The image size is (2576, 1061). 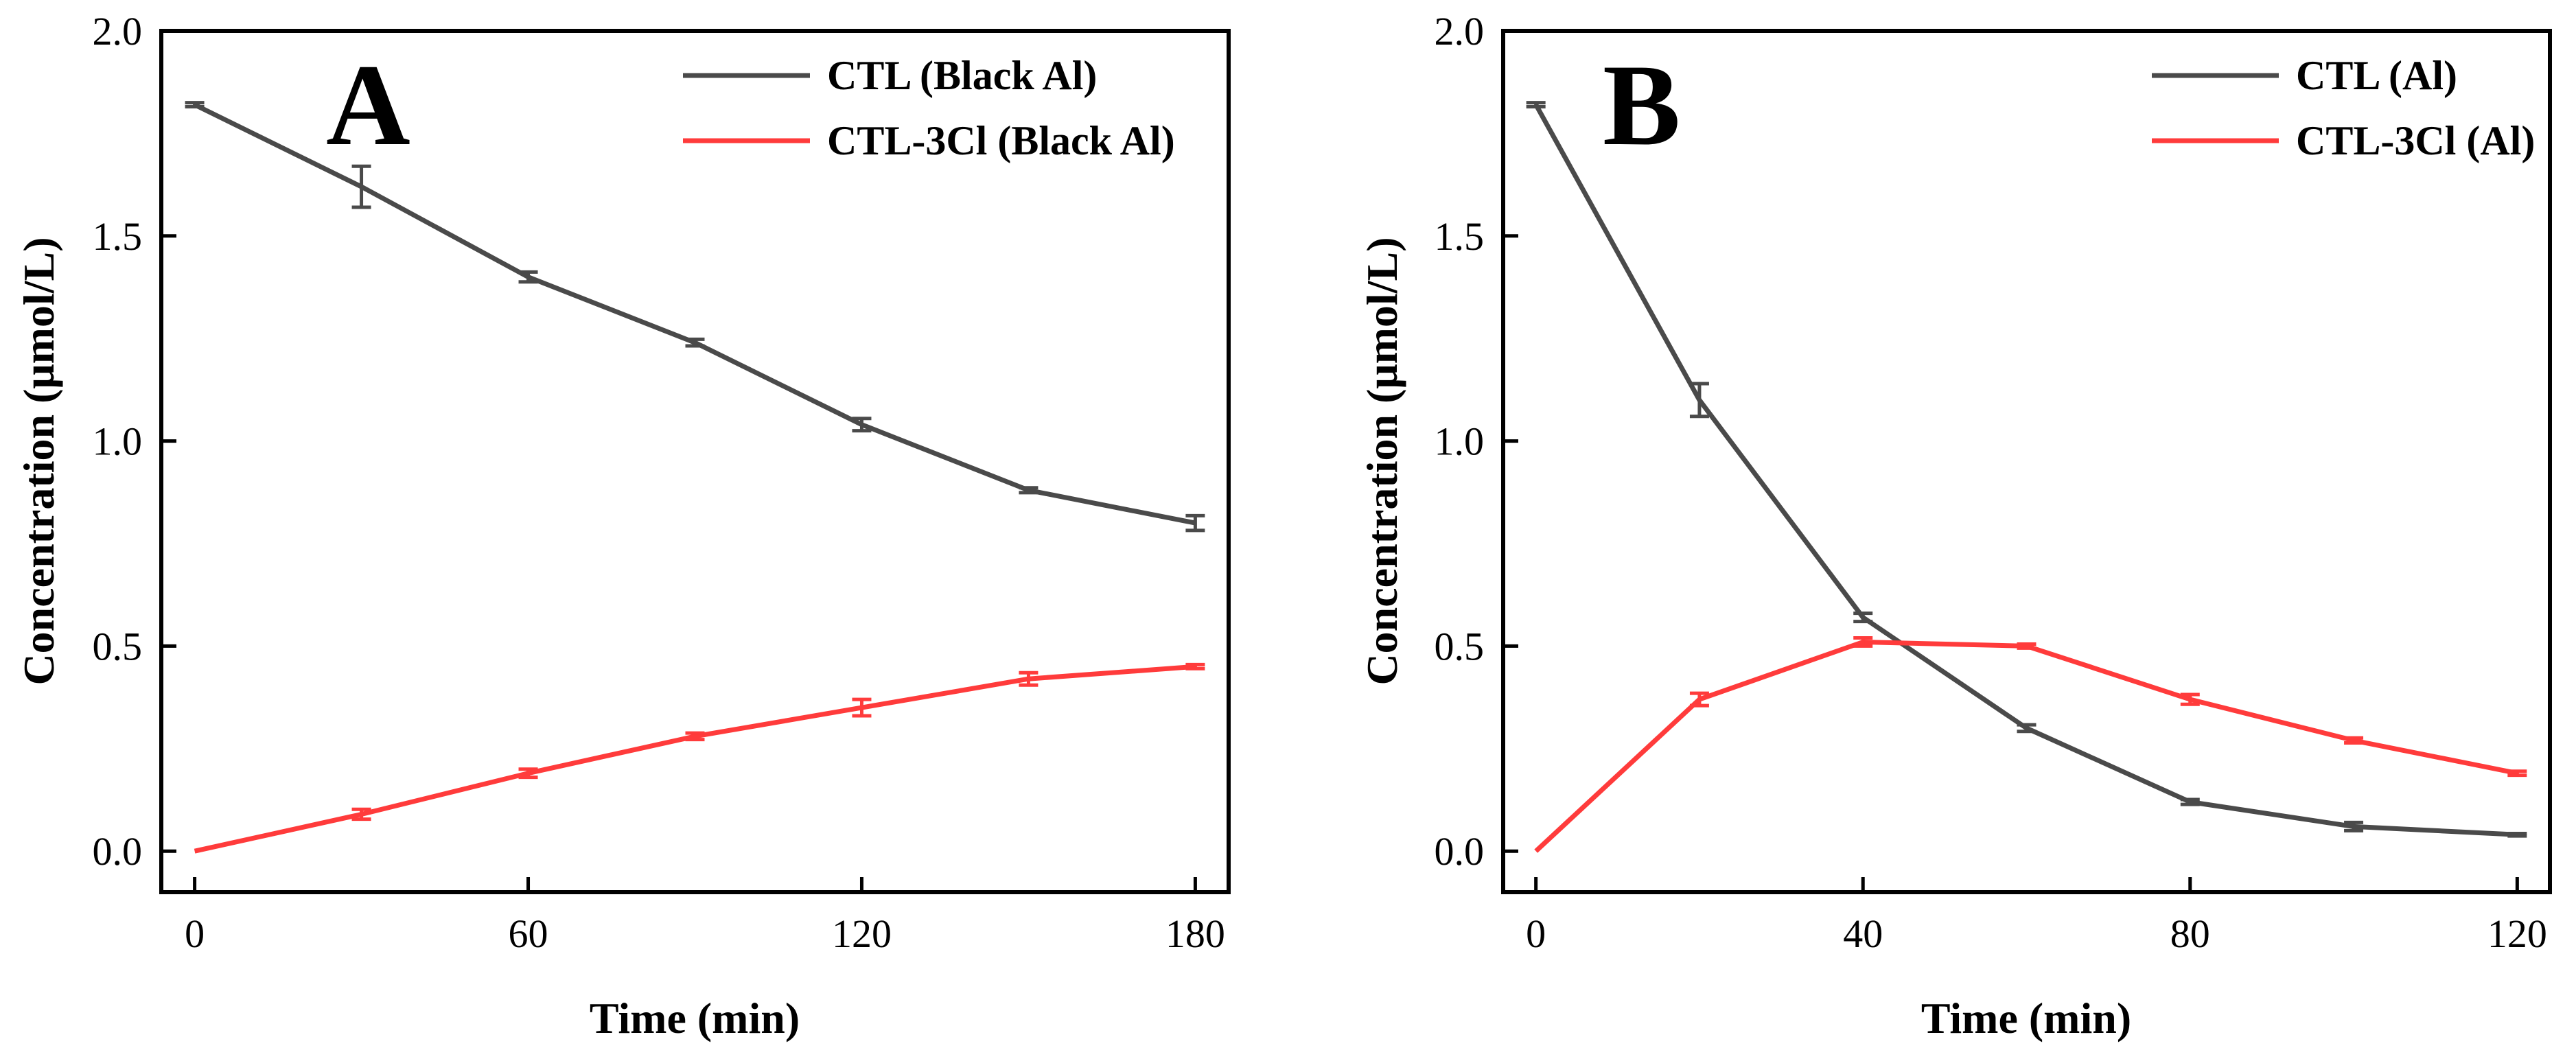 What do you see at coordinates (2415, 140) in the screenshot?
I see `legend-label-1: CTL-3Cl (Al)` at bounding box center [2415, 140].